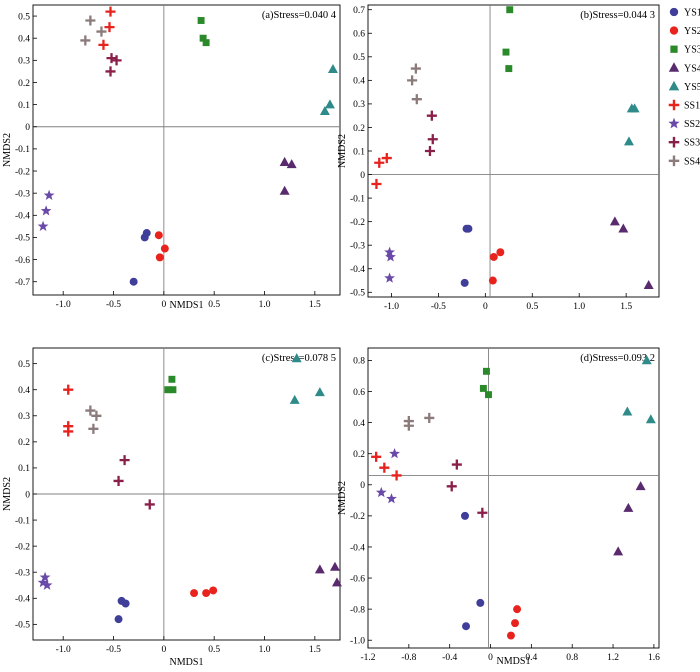 The width and height of the screenshot is (700, 672). Describe the element at coordinates (359, 393) in the screenshot. I see `y-tick-label: 0.6` at that location.